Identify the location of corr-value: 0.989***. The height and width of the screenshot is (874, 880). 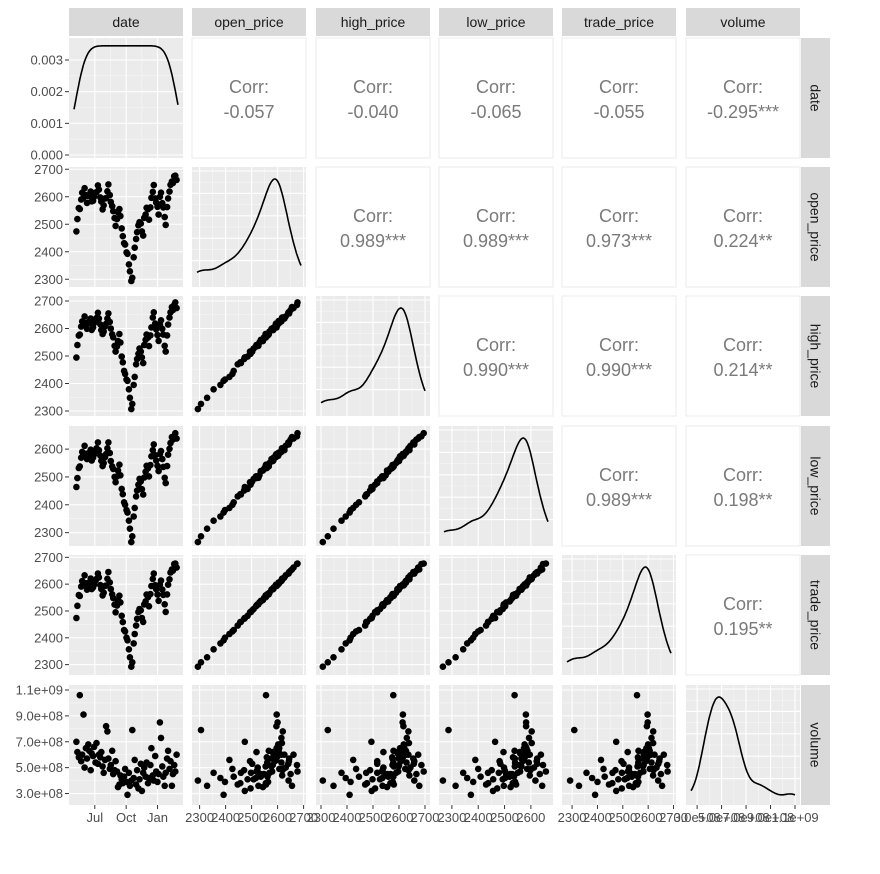
(496, 241).